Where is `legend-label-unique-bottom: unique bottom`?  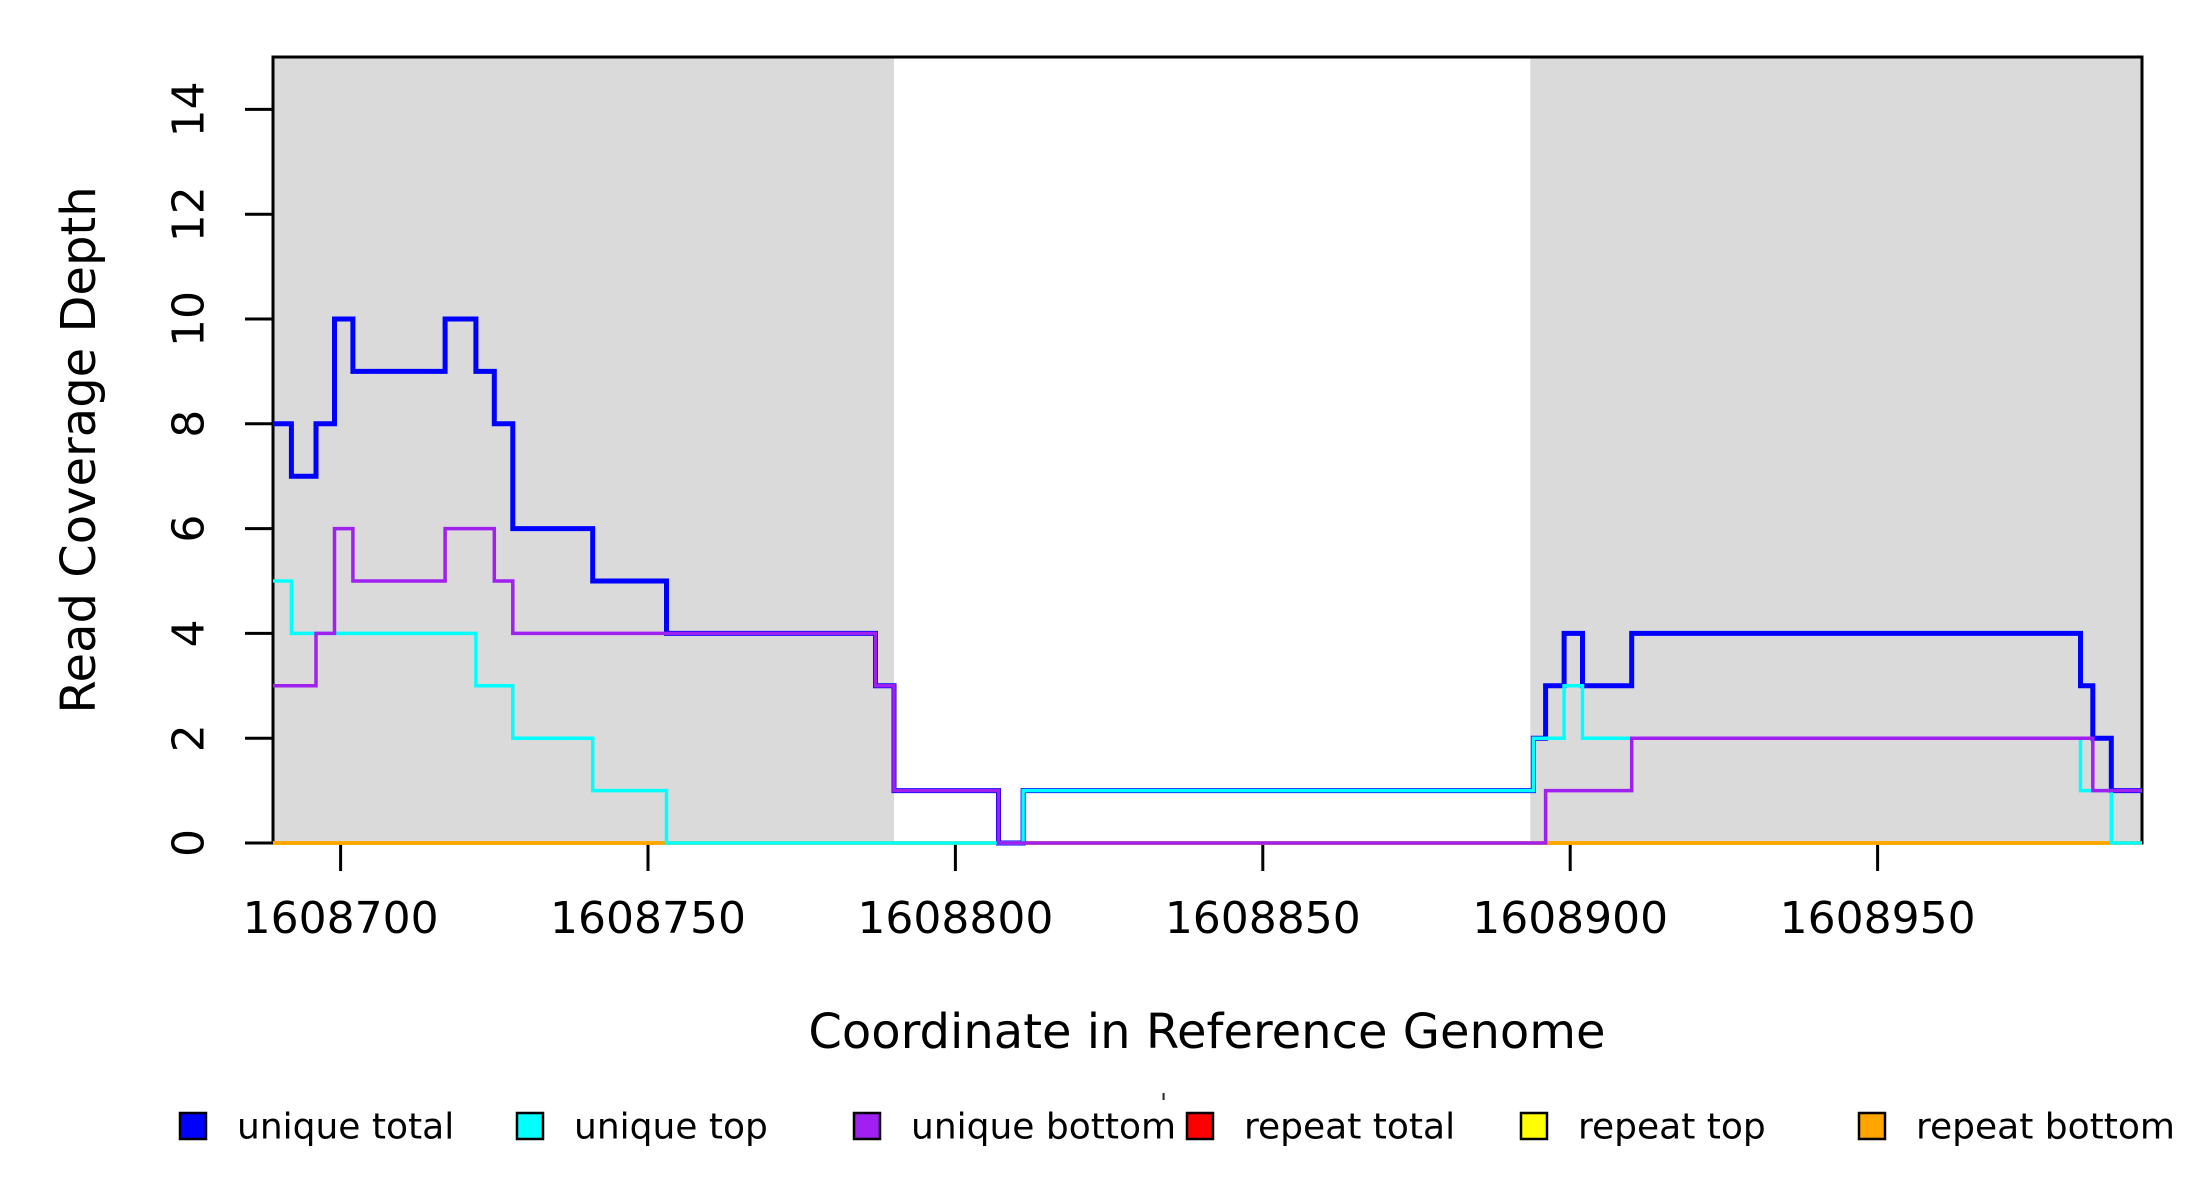 legend-label-unique-bottom: unique bottom is located at coordinates (1043, 1127).